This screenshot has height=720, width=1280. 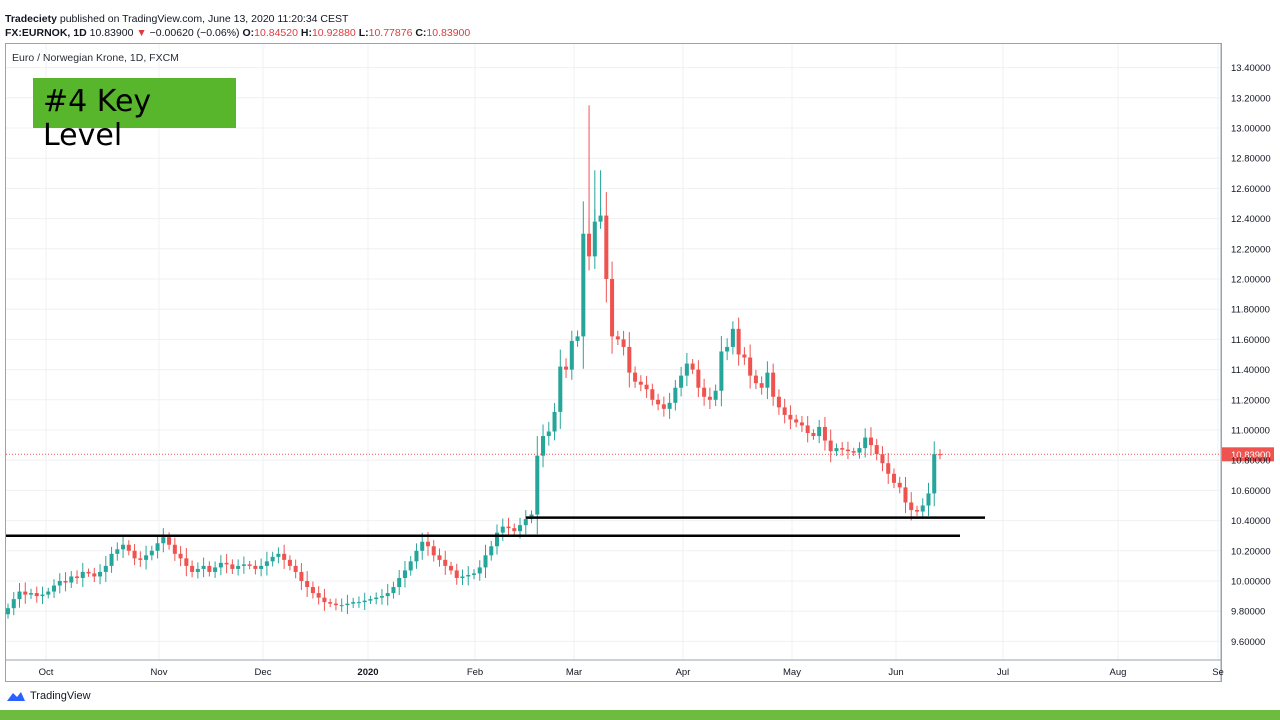 What do you see at coordinates (194, 33) in the screenshot?
I see `price-change: −0.00620 (−0.06%)` at bounding box center [194, 33].